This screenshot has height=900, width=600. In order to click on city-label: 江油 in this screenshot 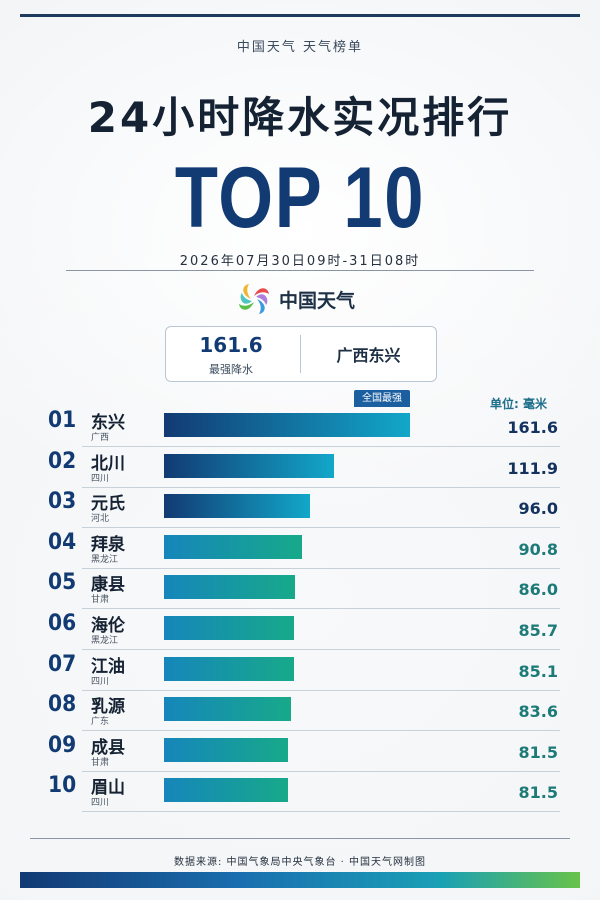, I will do `click(108, 666)`.